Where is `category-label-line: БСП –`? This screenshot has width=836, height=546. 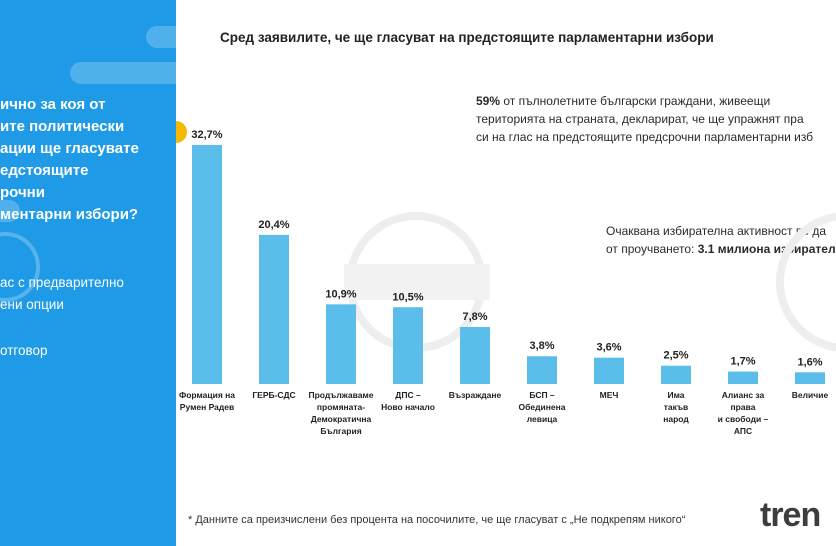 category-label-line: БСП – is located at coordinates (542, 395).